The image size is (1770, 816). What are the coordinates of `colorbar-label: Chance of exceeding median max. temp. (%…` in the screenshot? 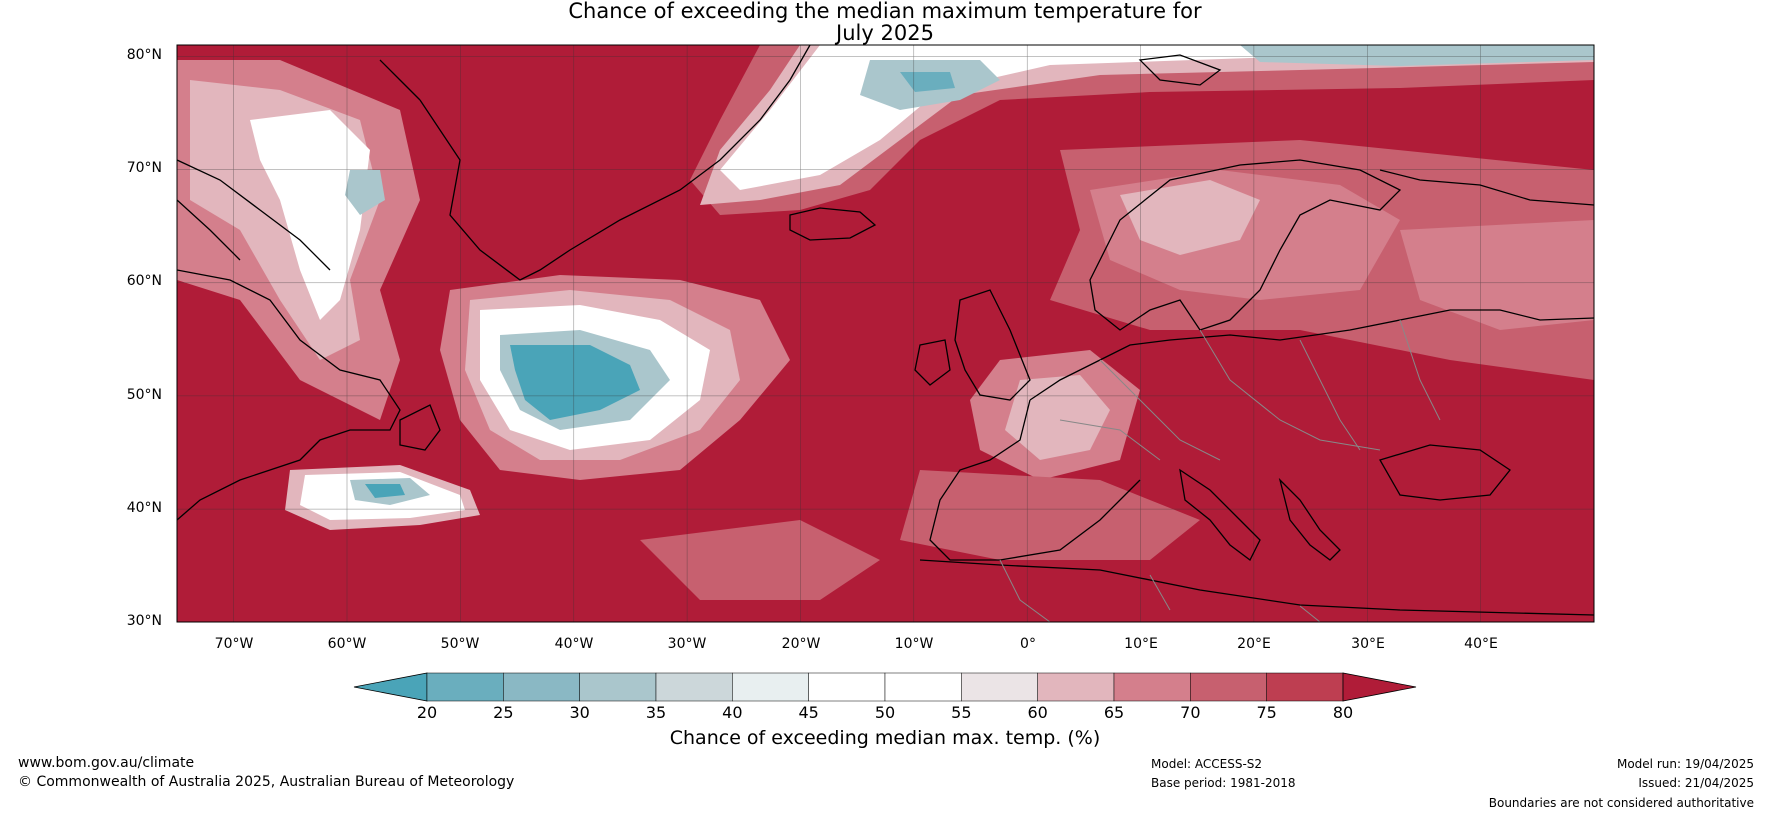 It's located at (885, 738).